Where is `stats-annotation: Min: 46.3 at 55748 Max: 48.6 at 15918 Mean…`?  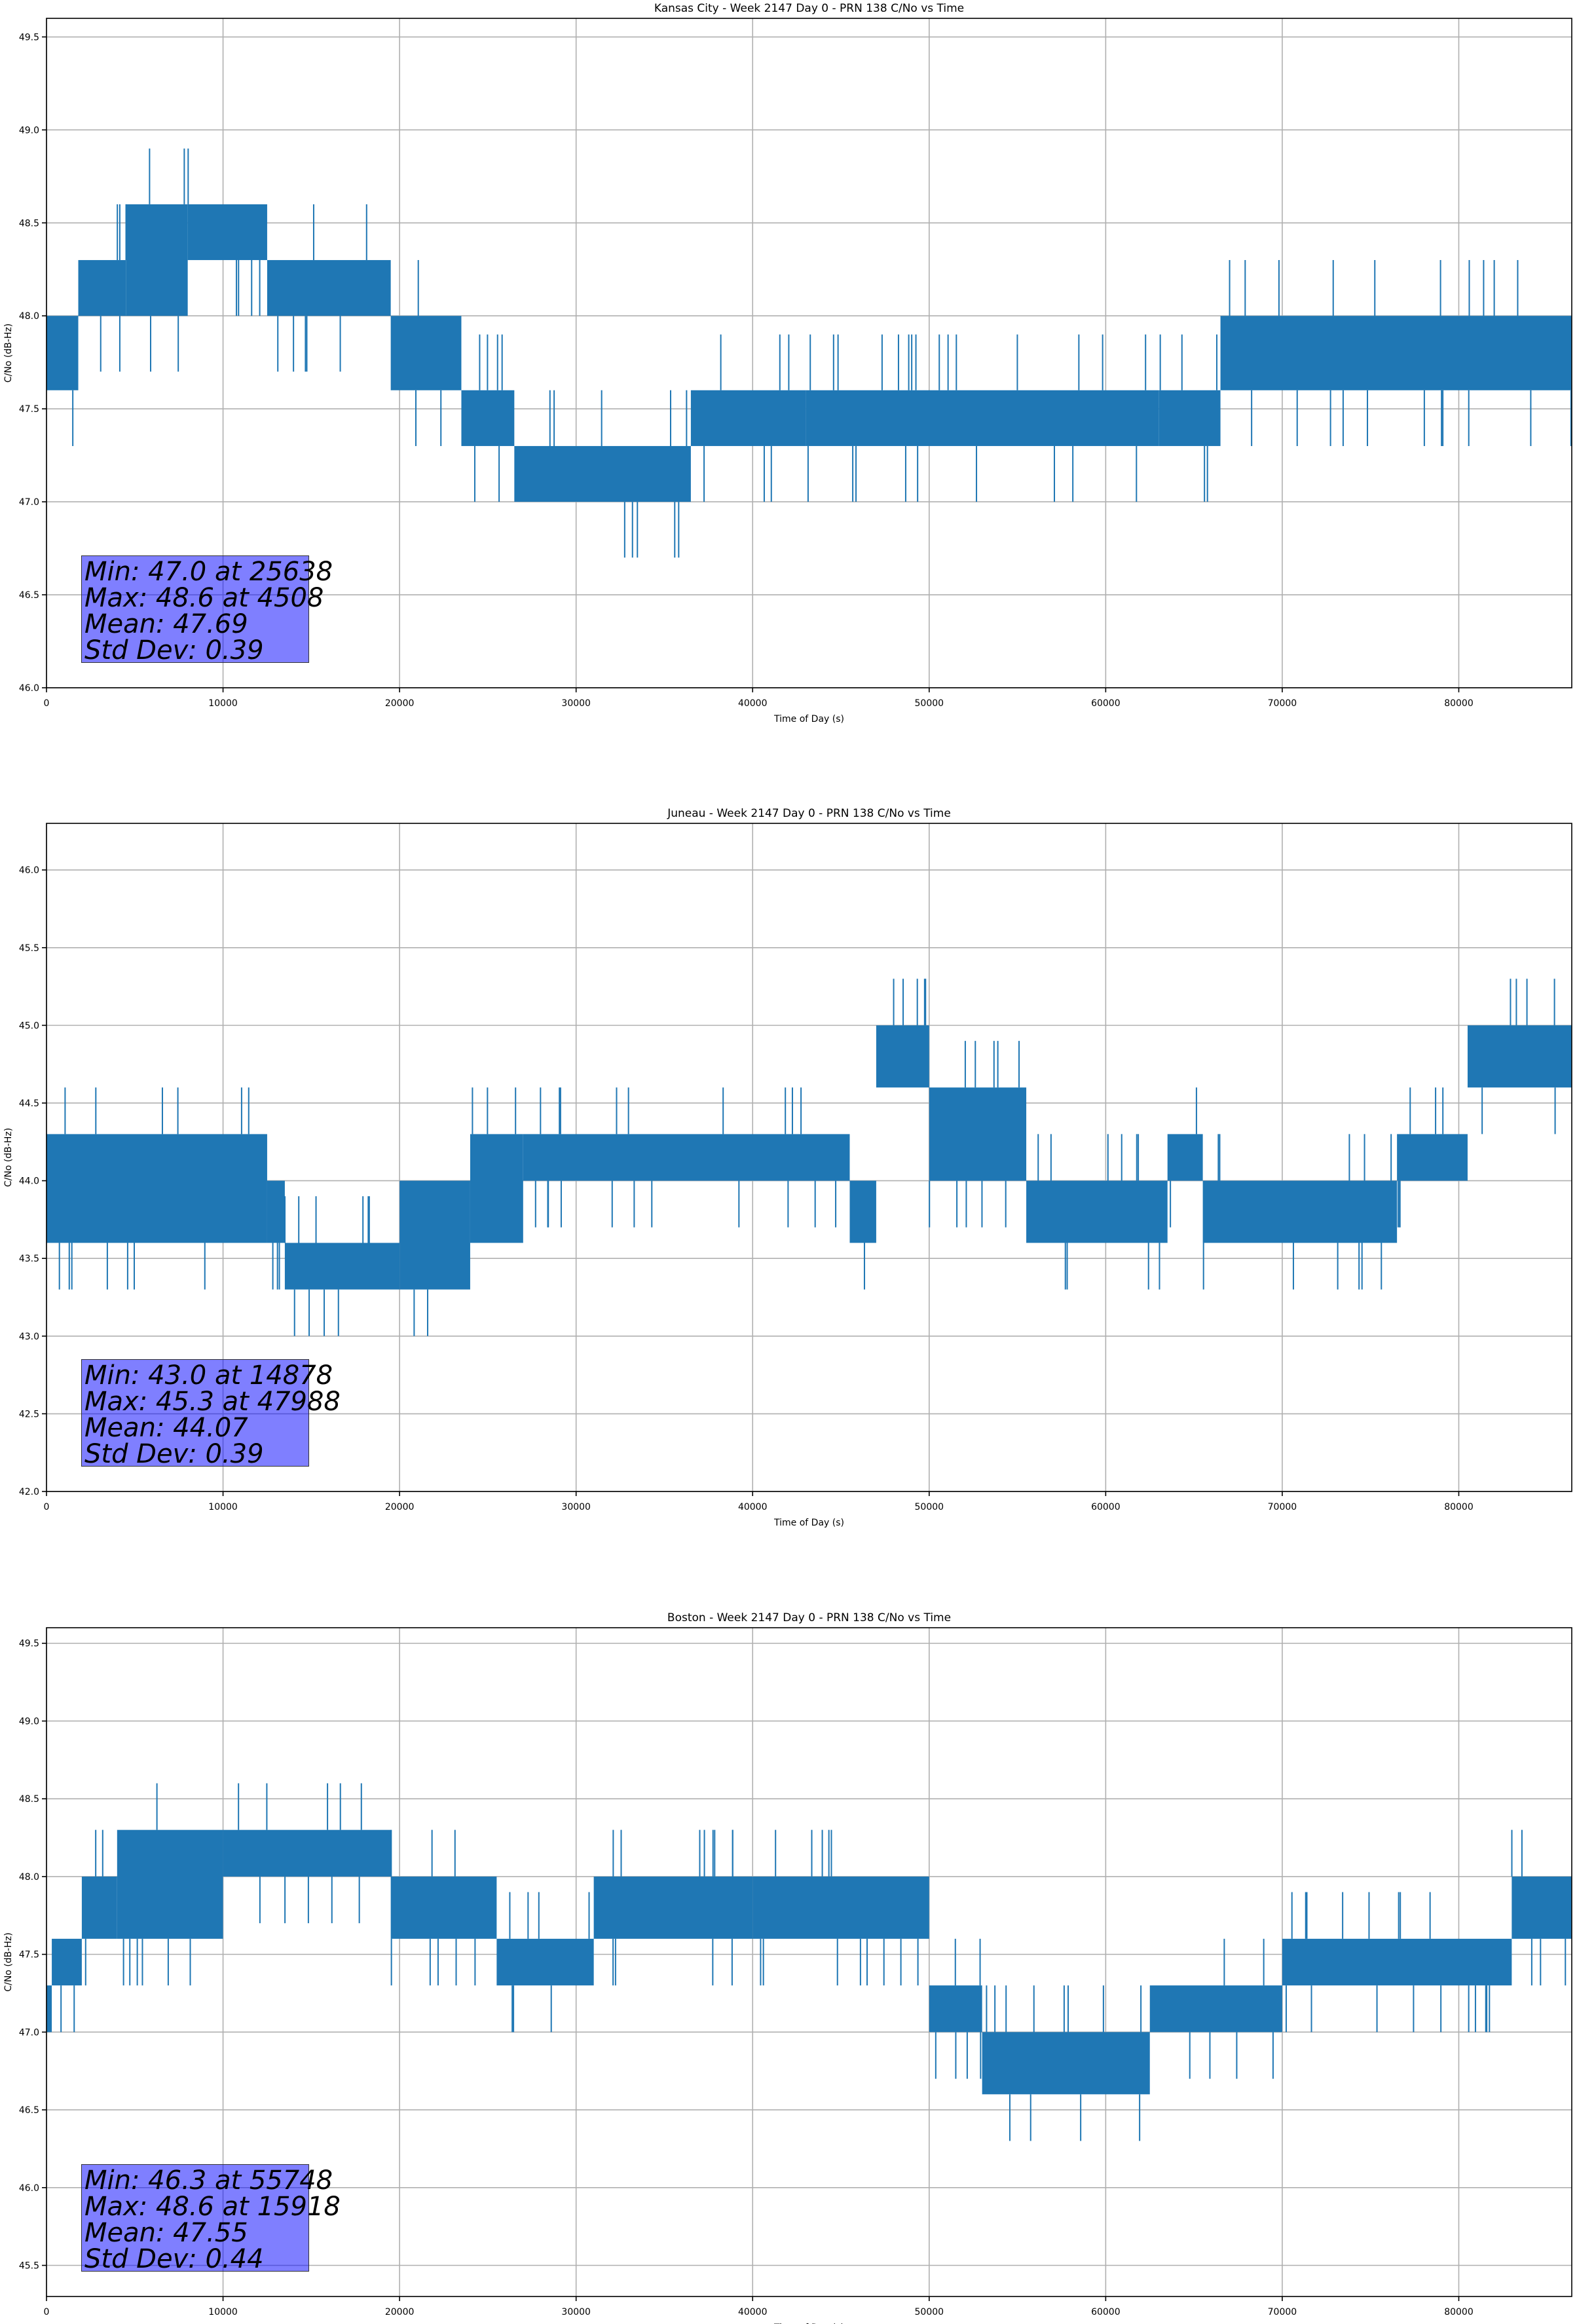 stats-annotation: Min: 46.3 at 55748 Max: 48.6 at 15918 Mean… is located at coordinates (211, 2219).